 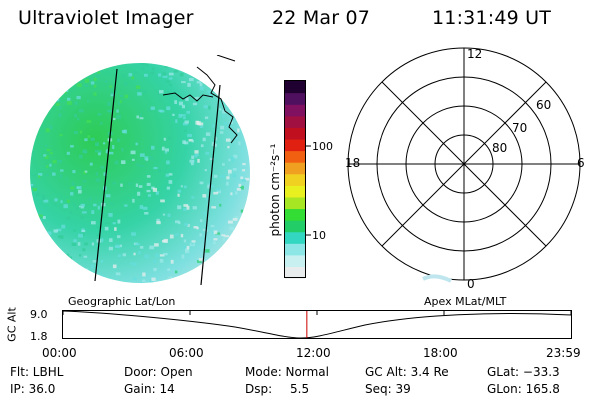 I want to click on mlt-label-right: 6, so click(x=581, y=163).